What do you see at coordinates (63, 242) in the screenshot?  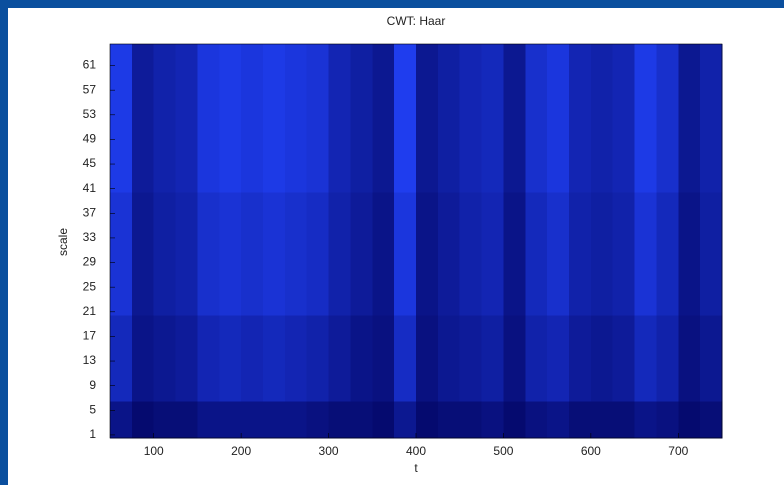 I see `y-axis-label: scale` at bounding box center [63, 242].